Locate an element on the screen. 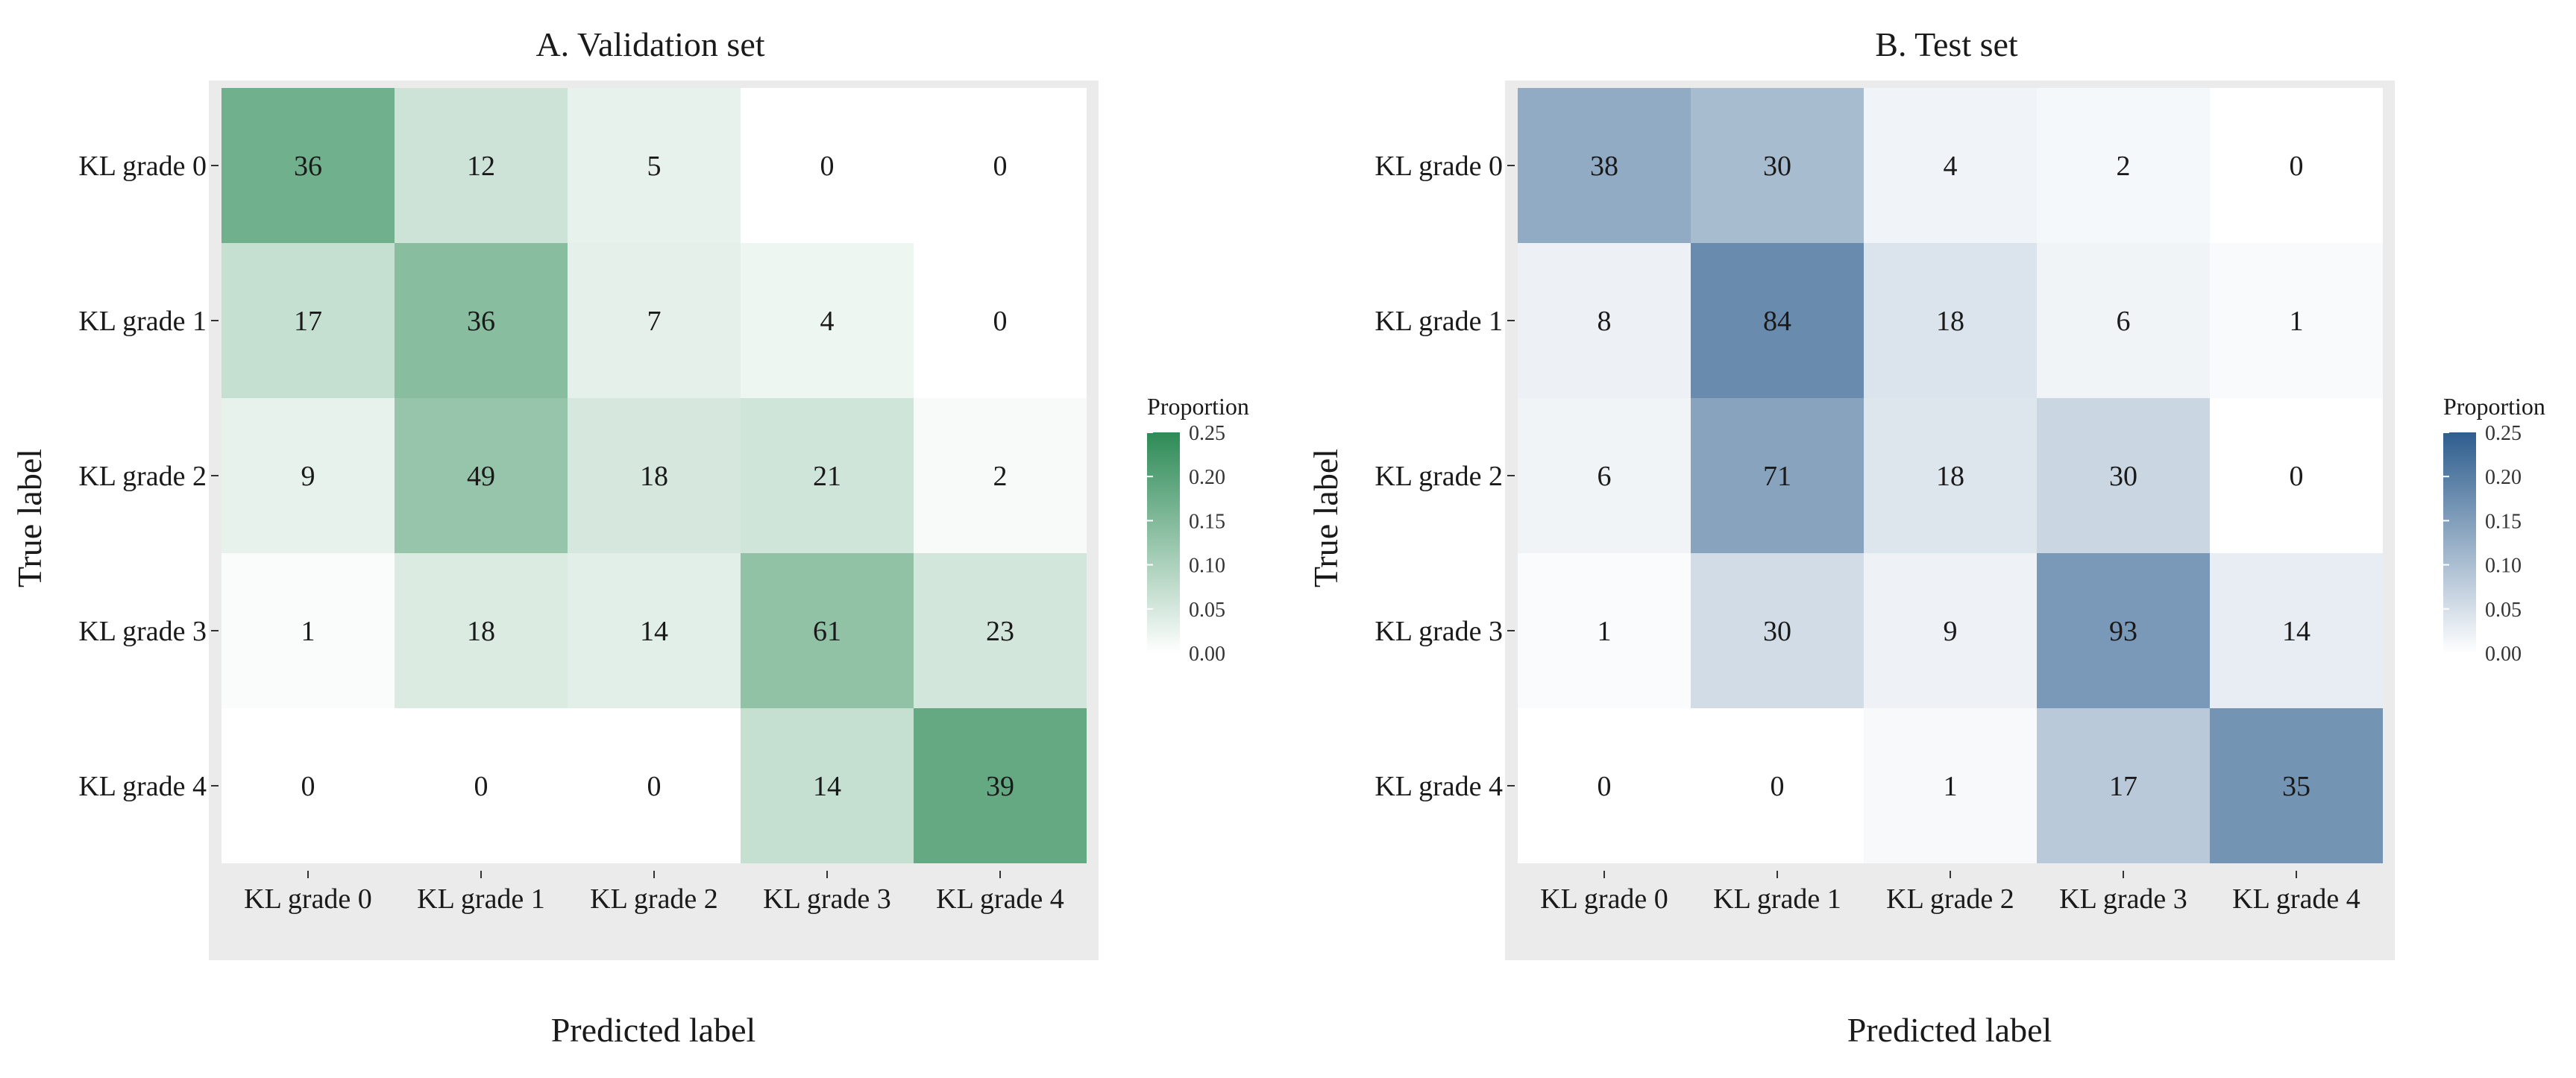  cell-value-label: 18 is located at coordinates (1950, 321).